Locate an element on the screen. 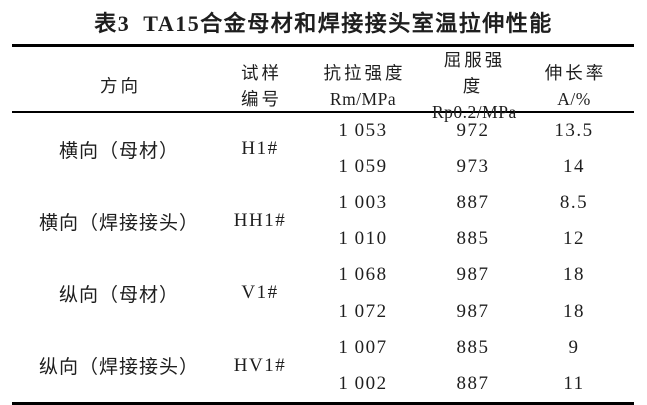  header-yield-strength: 屈服强度 Rp0.2/MPa is located at coordinates (474, 86).